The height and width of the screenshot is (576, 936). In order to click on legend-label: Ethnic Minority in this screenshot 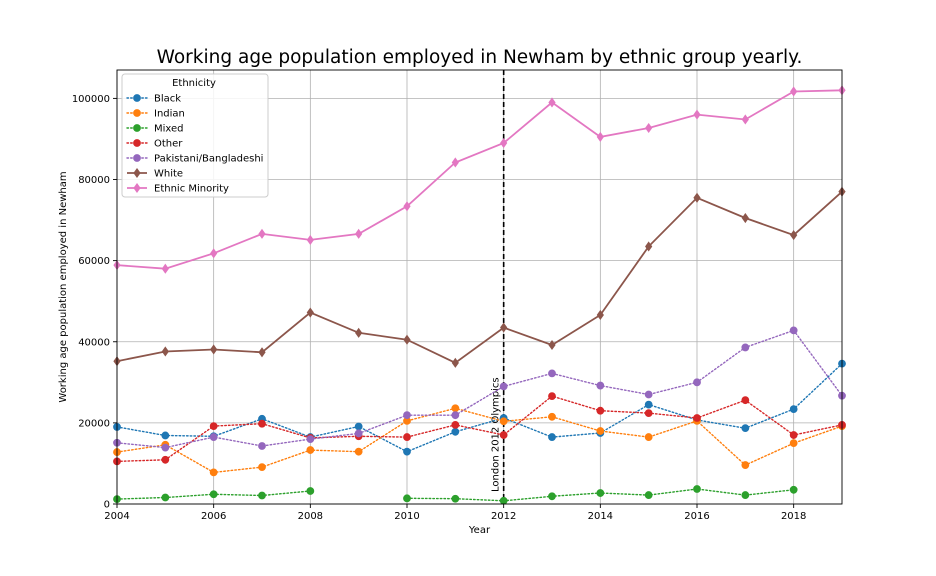, I will do `click(191, 189)`.